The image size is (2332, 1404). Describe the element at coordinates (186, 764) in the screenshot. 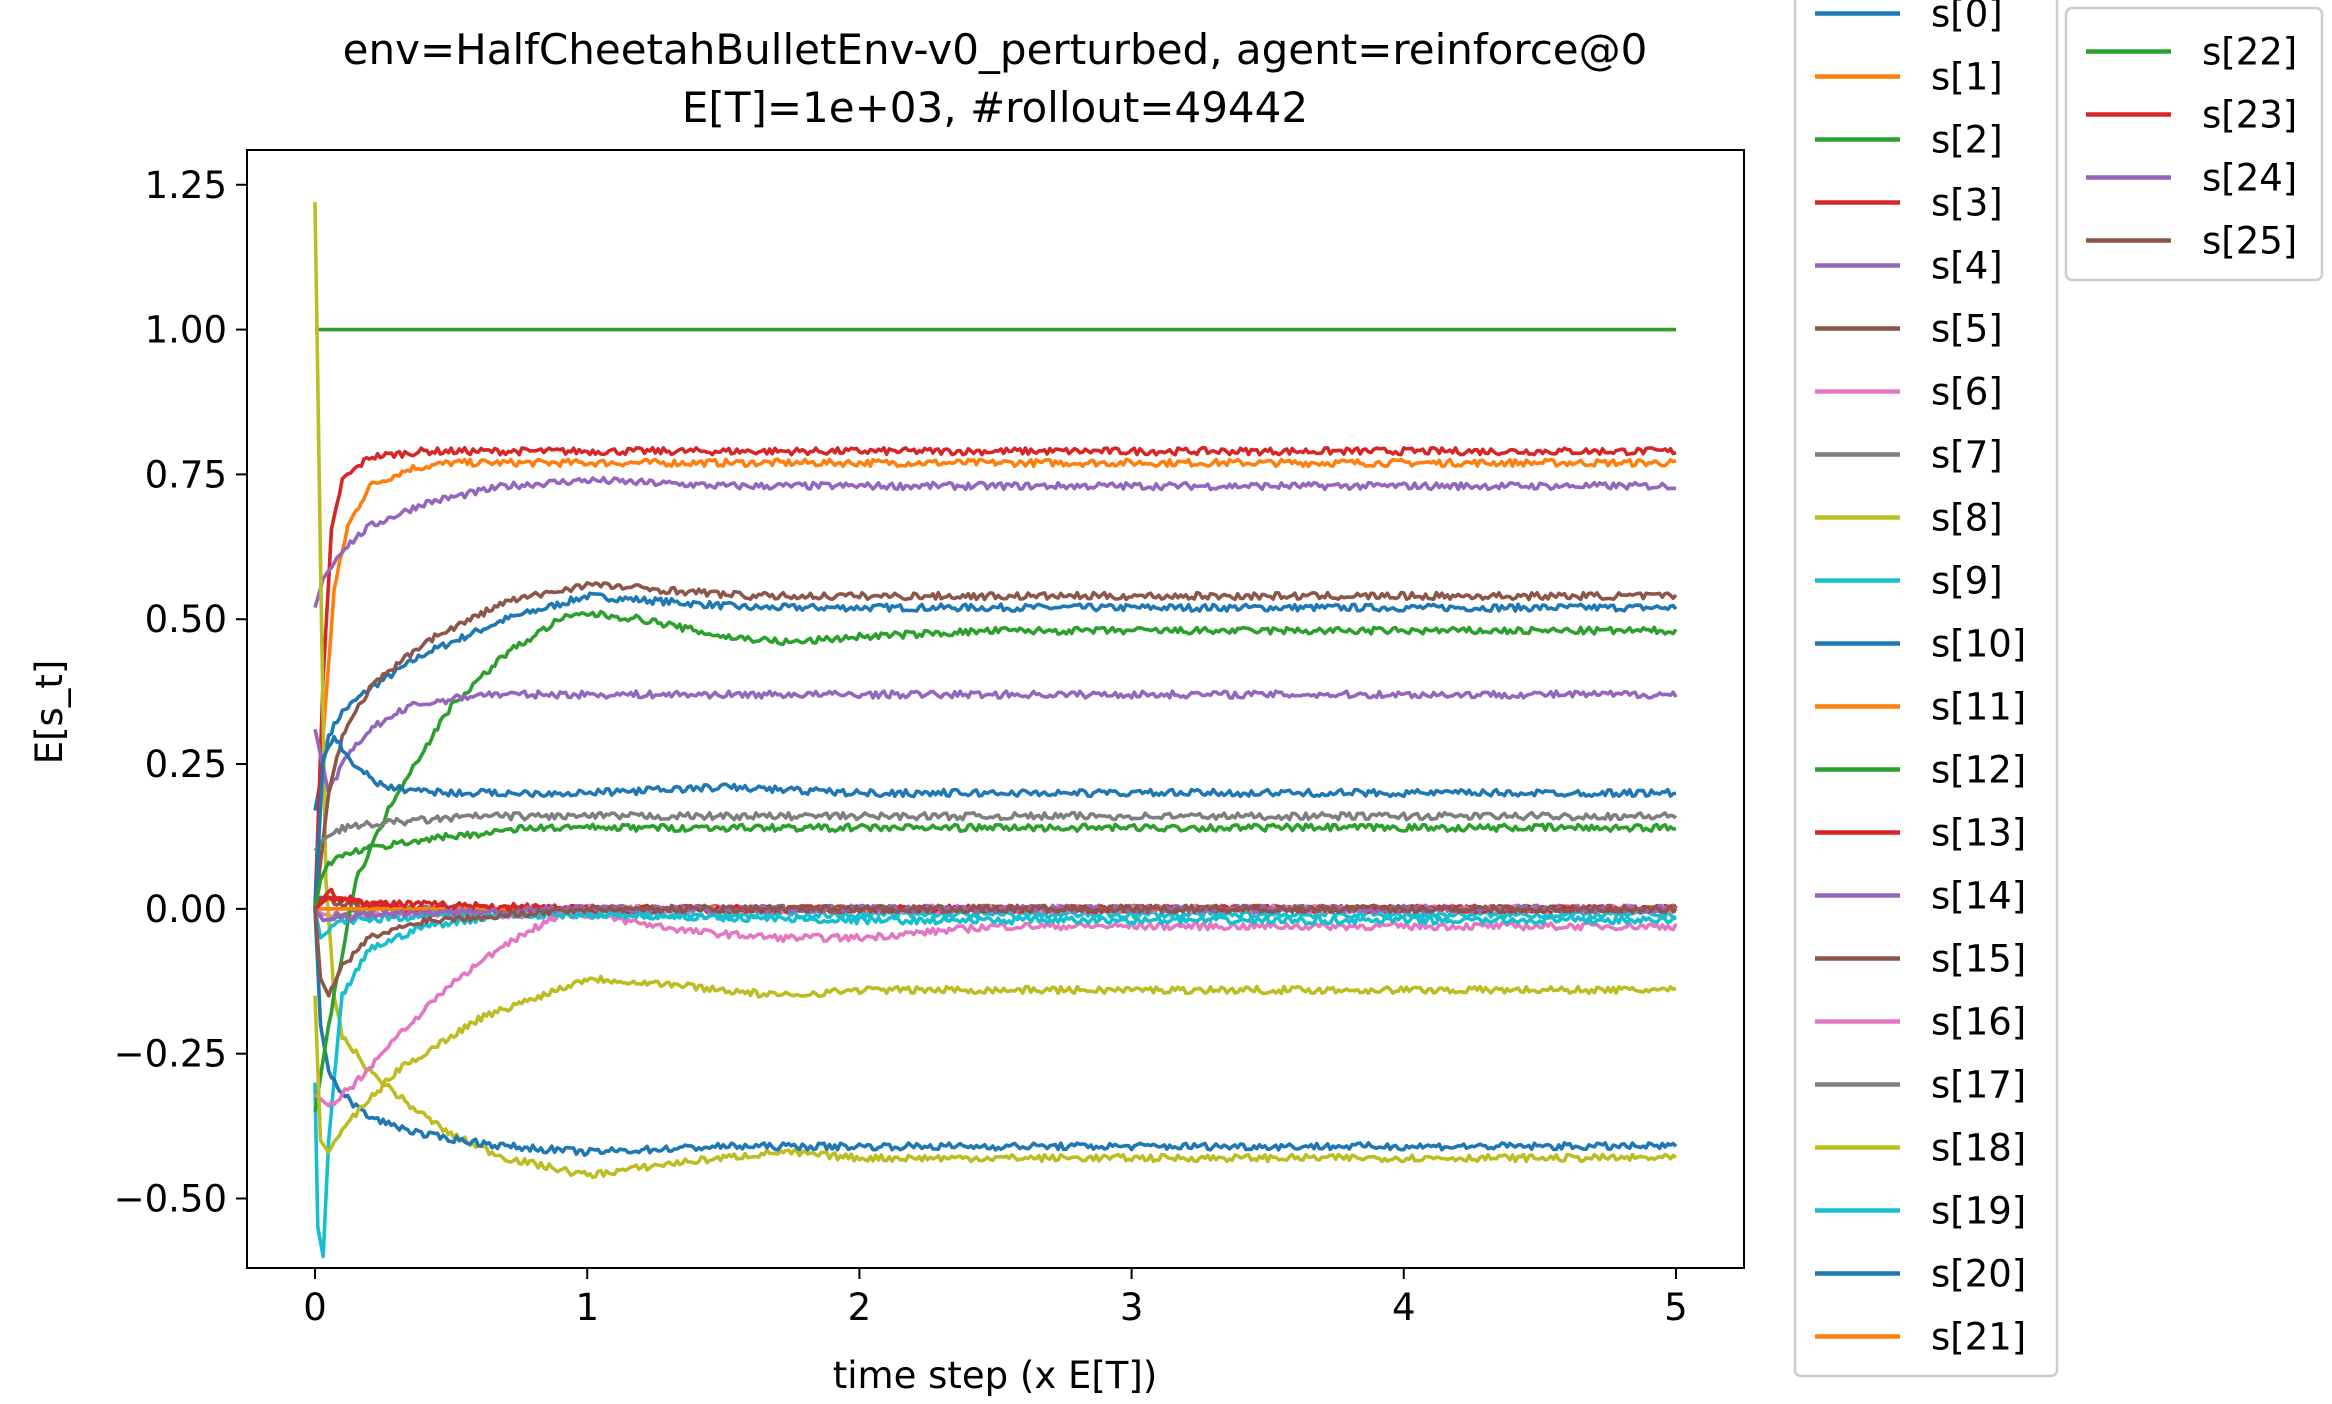

I see `y-tick-label: 0.25` at that location.